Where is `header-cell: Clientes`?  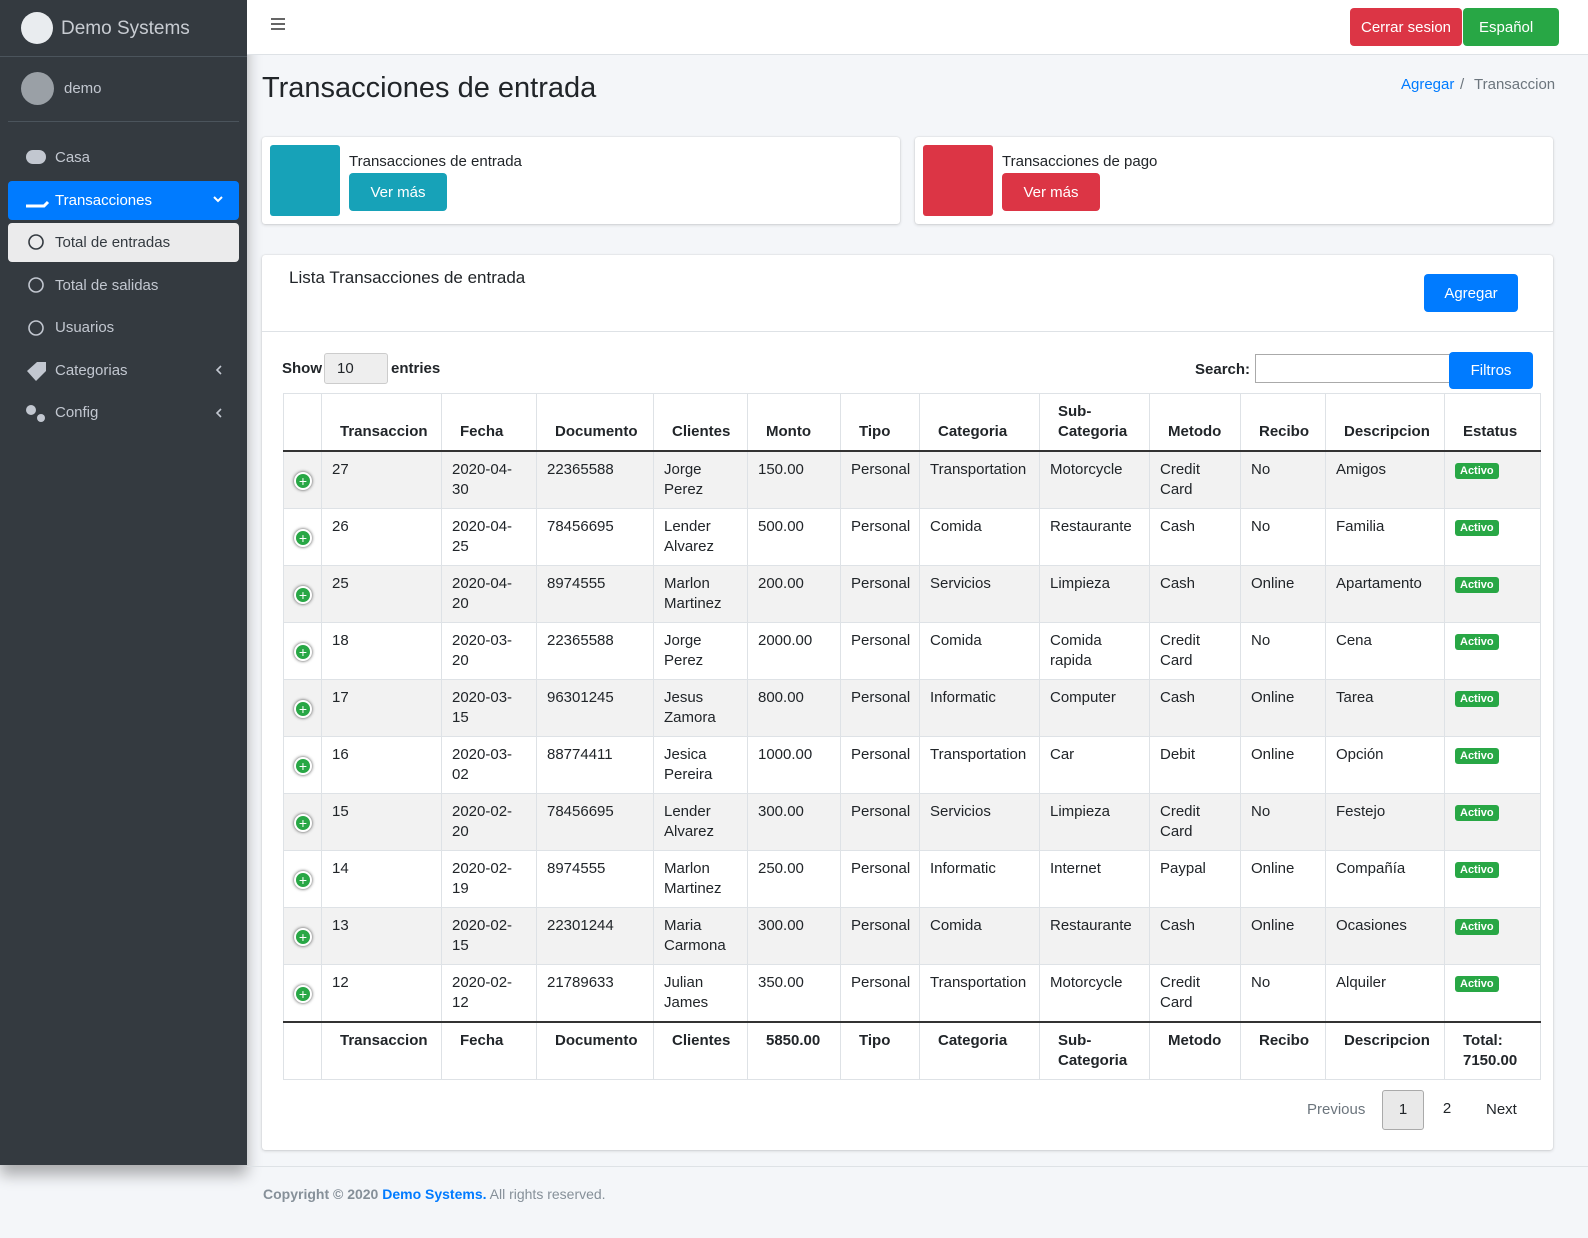 header-cell: Clientes is located at coordinates (700, 422).